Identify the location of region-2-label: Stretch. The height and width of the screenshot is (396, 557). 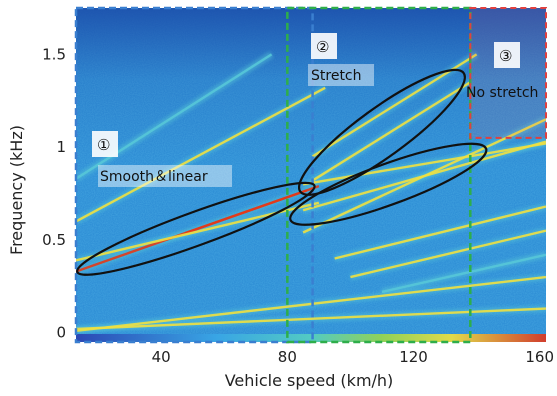
(336, 76).